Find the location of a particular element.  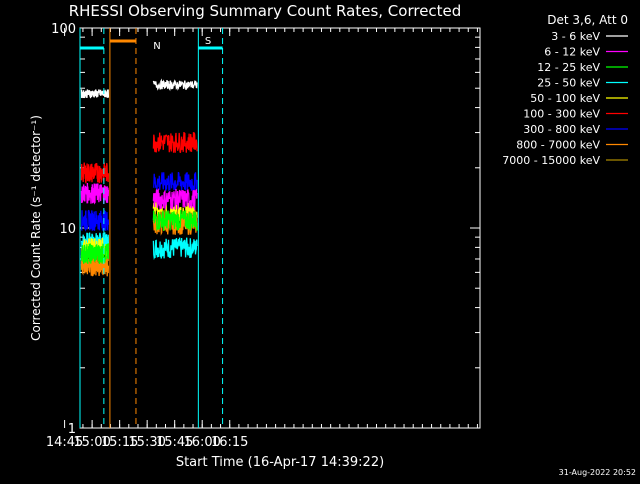

x-tick-label: 14:45 is located at coordinates (64, 442).